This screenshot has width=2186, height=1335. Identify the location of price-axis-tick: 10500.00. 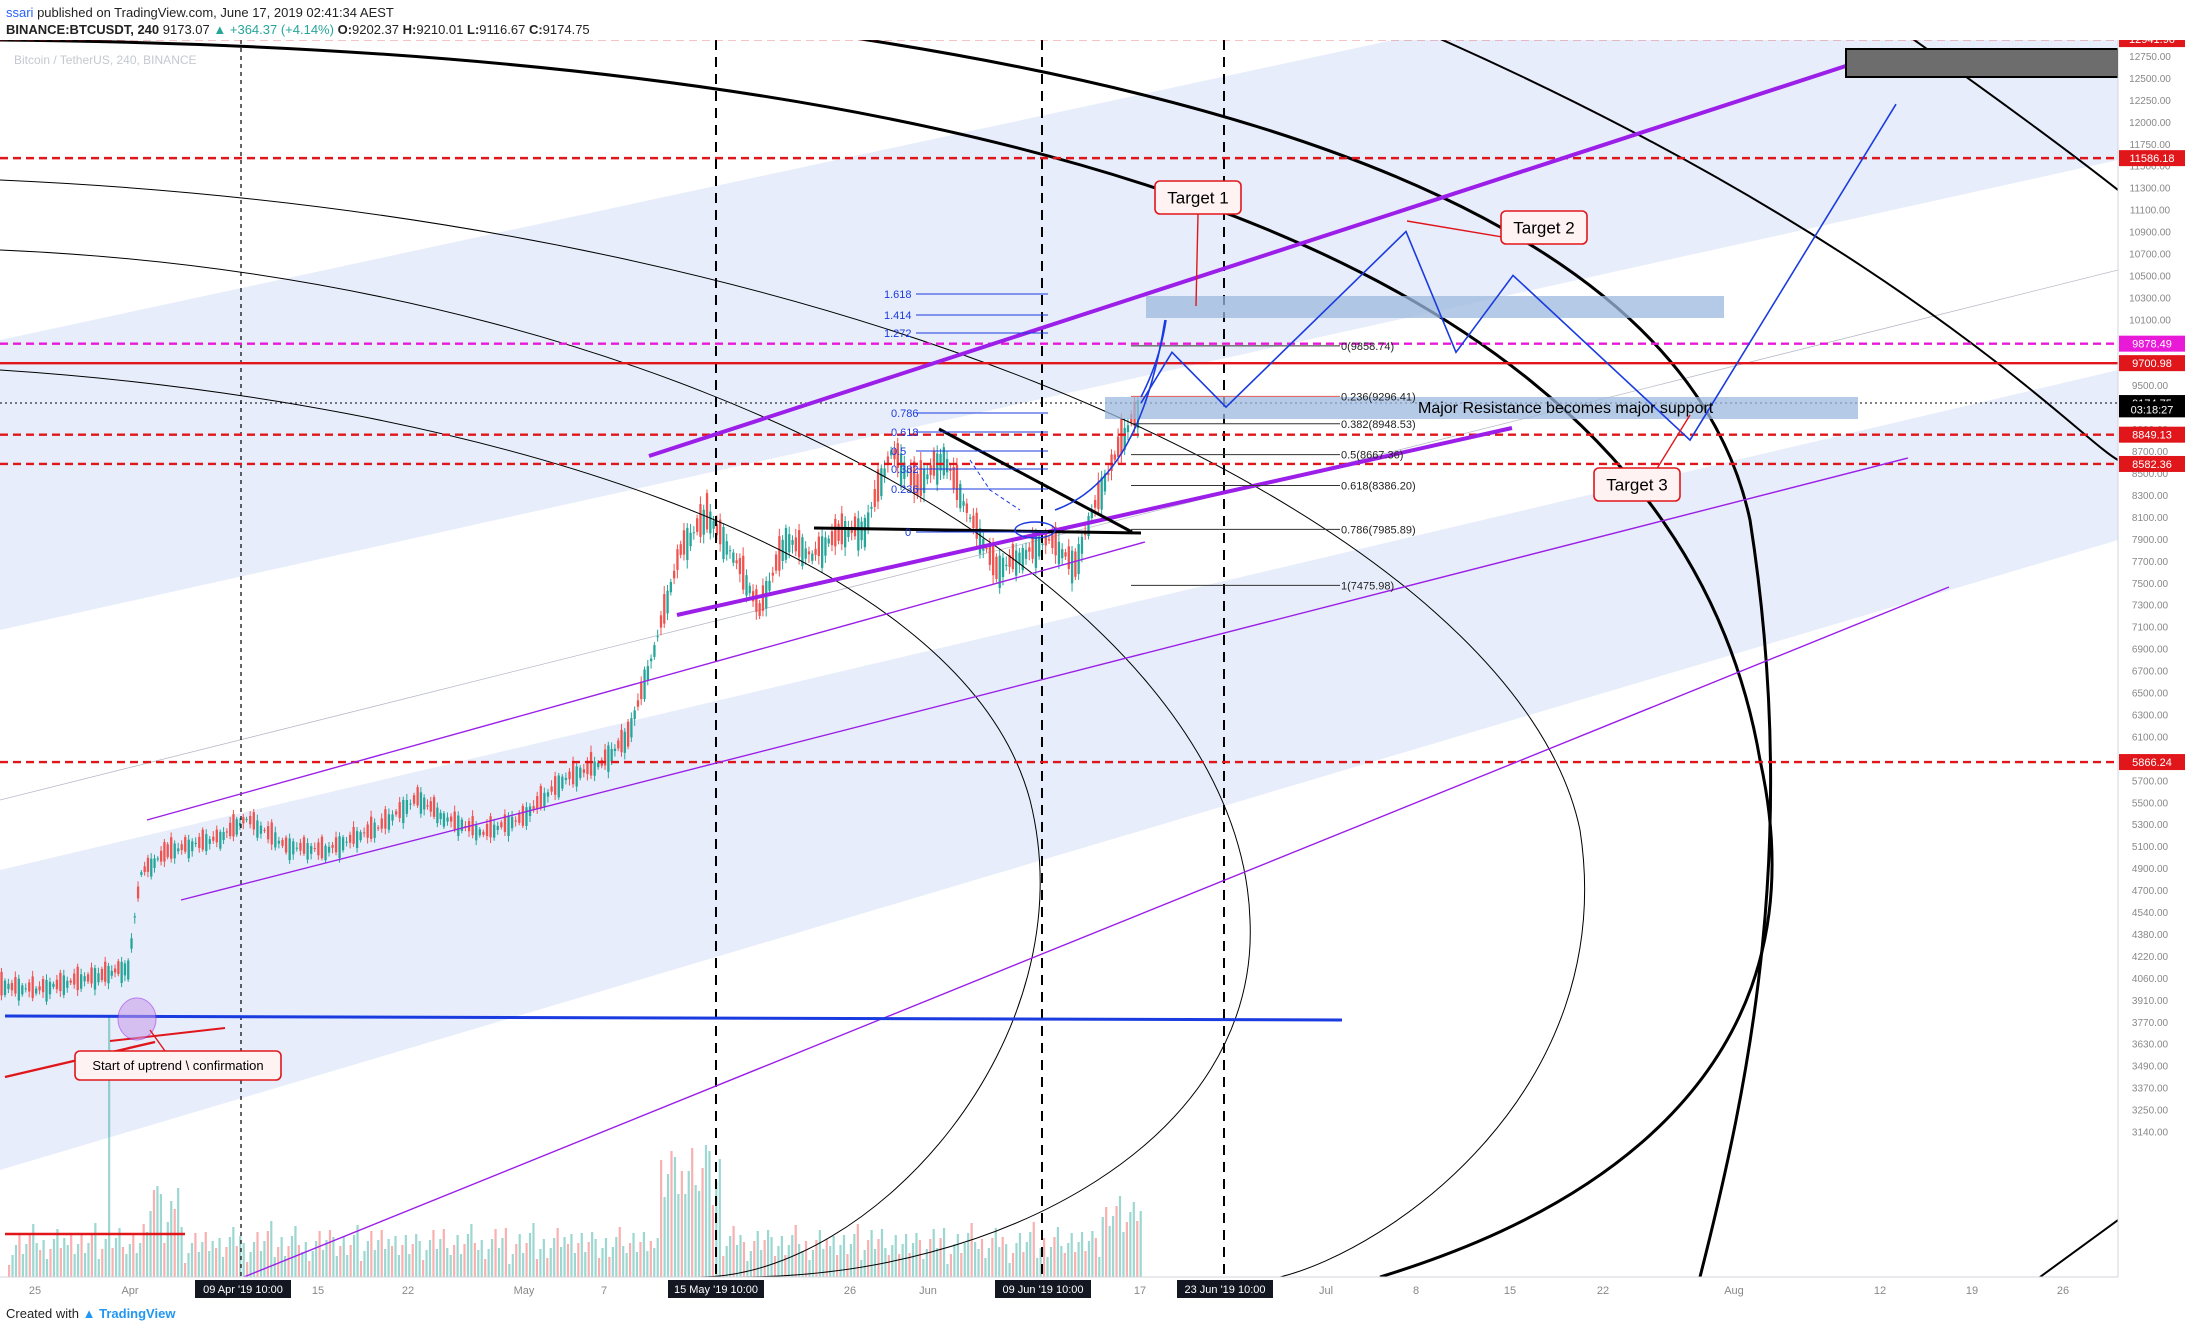
(2150, 276).